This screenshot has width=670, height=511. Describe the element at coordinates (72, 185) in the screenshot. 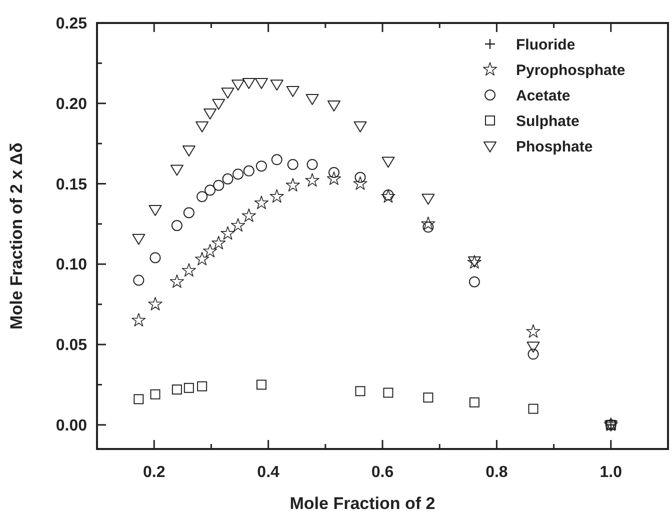

I see `y-tick-label: 0.15` at that location.